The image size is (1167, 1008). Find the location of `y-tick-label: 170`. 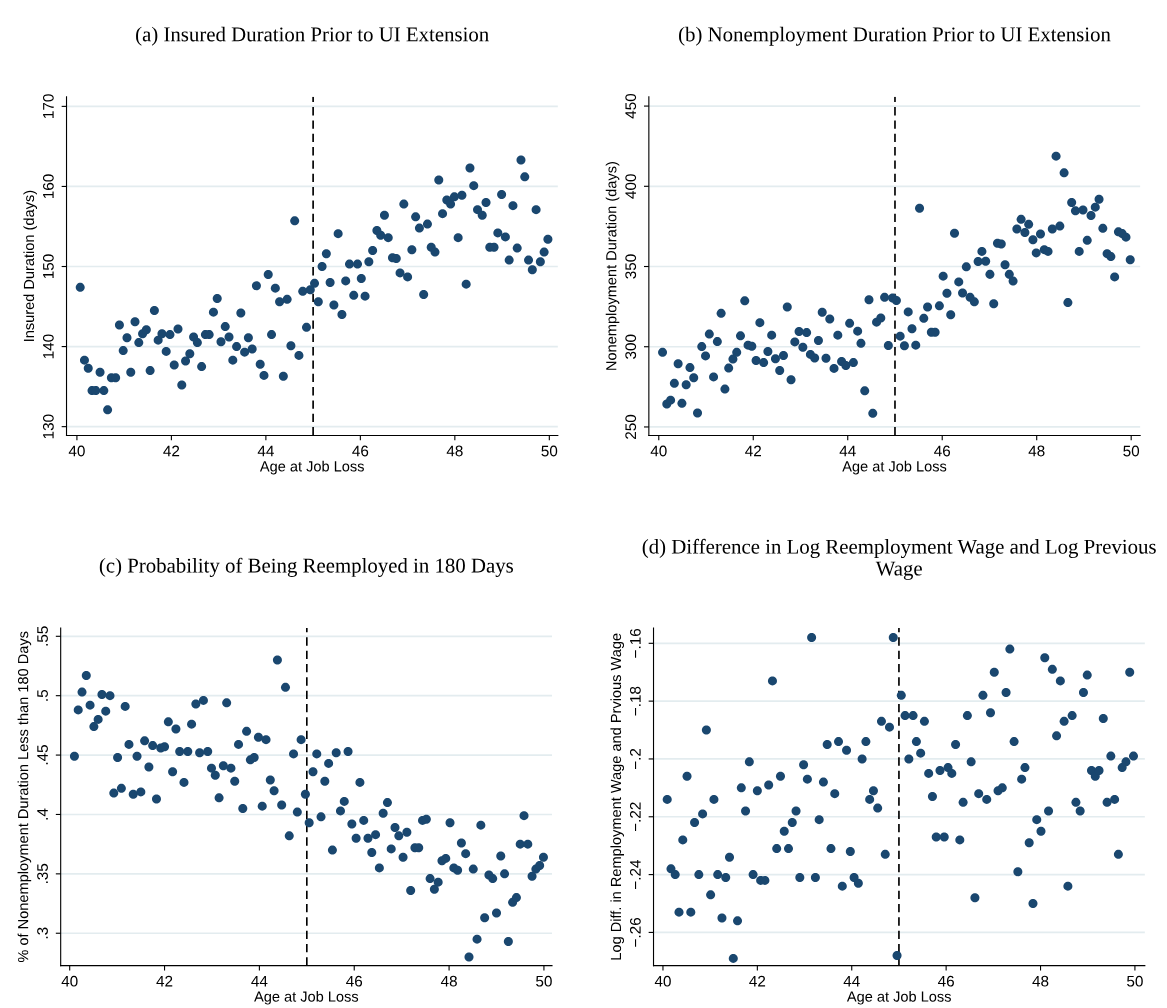

y-tick-label: 170 is located at coordinates (48, 106).